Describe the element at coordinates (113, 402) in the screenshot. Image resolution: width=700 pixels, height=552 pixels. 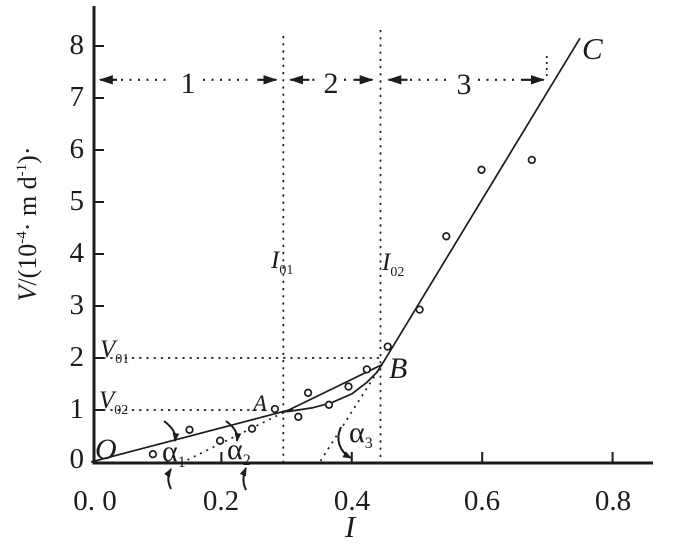
I see `label-V02: V02` at that location.